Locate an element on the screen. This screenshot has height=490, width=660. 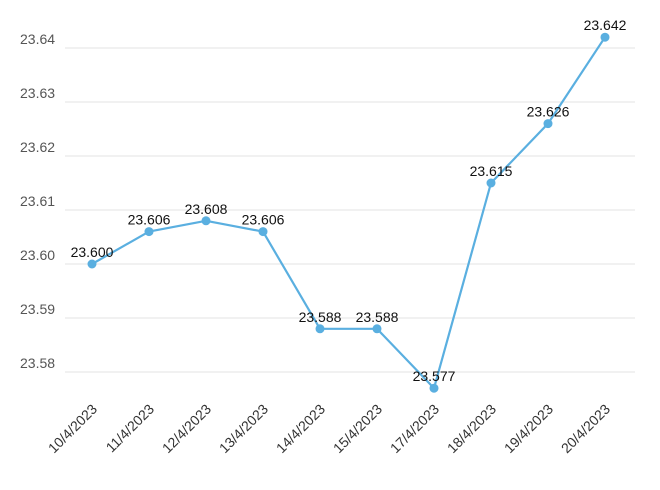
x-tick-label: 19/4/2023 is located at coordinates (529, 429).